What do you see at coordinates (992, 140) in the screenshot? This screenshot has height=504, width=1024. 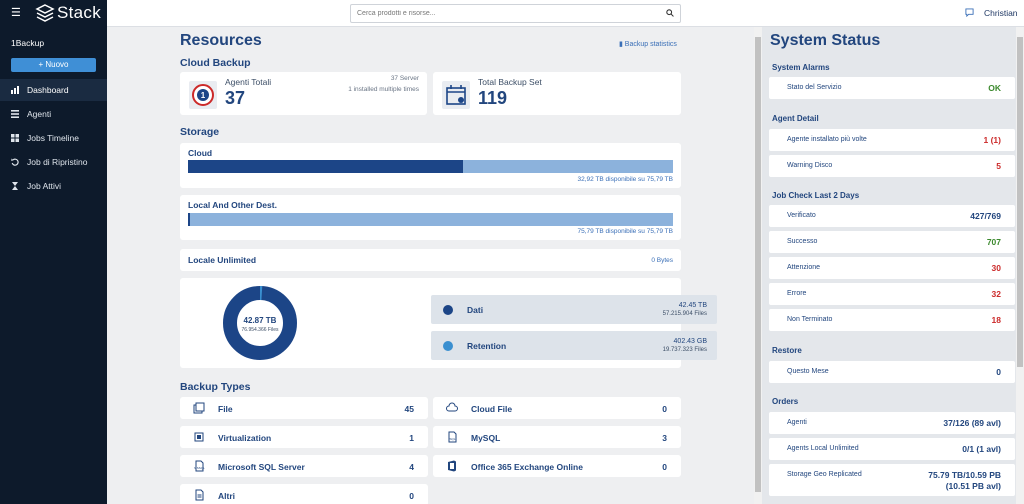 I see `status-row-value: 1 (1)` at bounding box center [992, 140].